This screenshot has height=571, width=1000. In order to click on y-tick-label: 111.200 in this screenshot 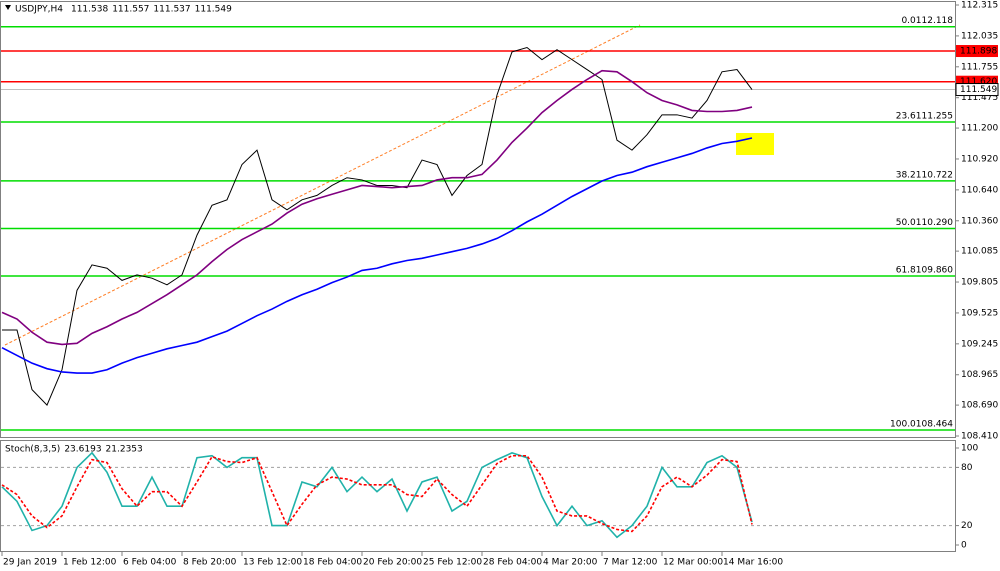, I will do `click(979, 129)`.